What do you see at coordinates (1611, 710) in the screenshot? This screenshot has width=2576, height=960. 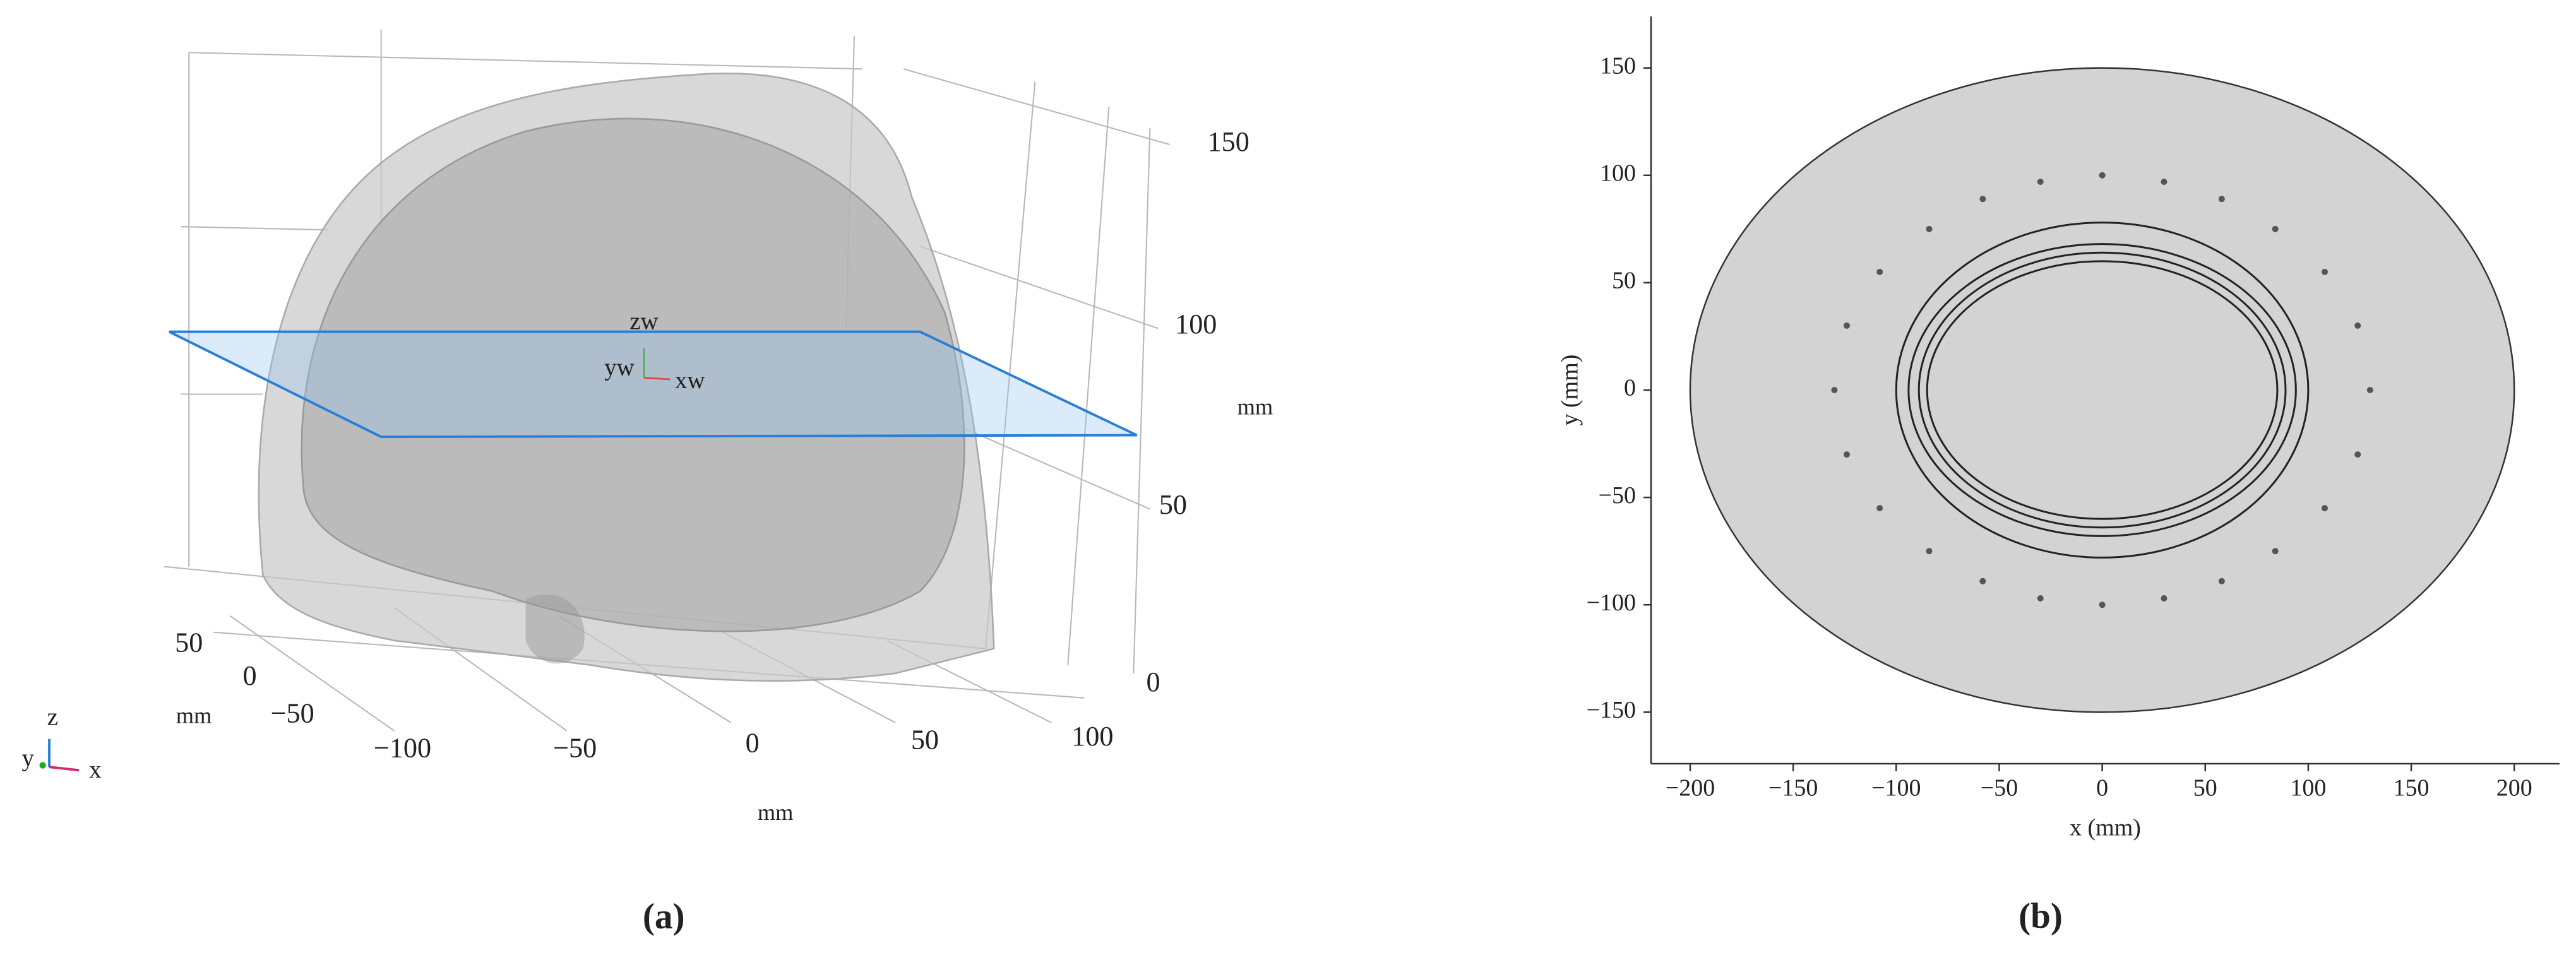 I see `y-tick-label: −150` at bounding box center [1611, 710].